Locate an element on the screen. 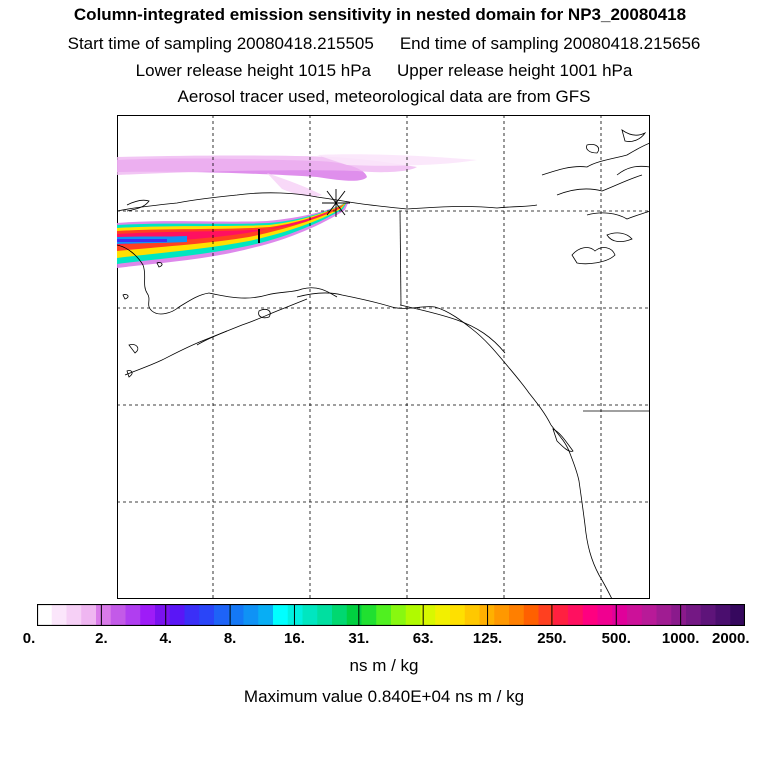 The width and height of the screenshot is (768, 768). colorbar-tick-label: 63. is located at coordinates (423, 638).